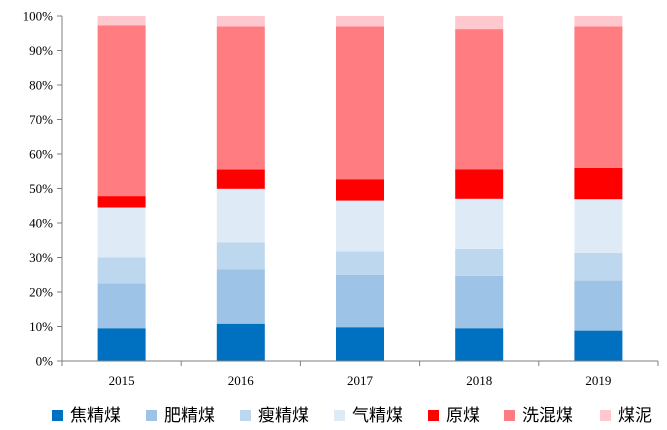 This screenshot has height=430, width=667. What do you see at coordinates (41, 50) in the screenshot?
I see `y-tick-label: 90%` at bounding box center [41, 50].